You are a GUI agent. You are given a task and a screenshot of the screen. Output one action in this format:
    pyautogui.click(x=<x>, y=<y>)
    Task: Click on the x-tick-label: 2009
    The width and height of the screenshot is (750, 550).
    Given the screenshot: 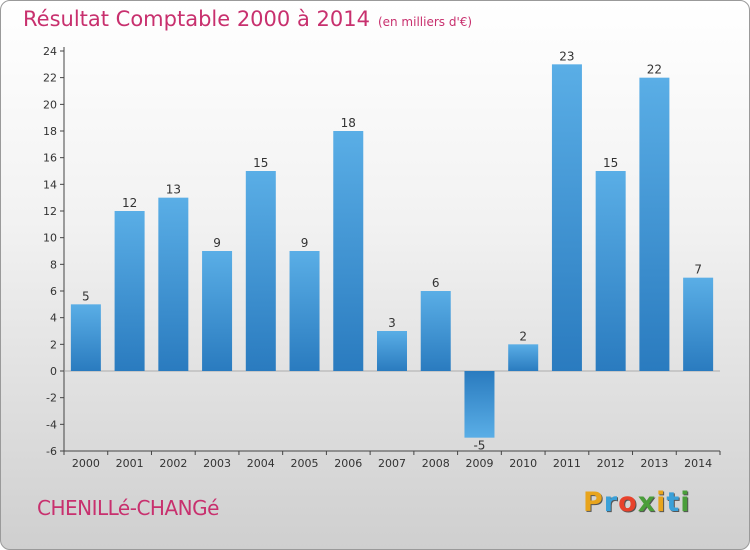 What is the action you would take?
    pyautogui.click(x=479, y=463)
    